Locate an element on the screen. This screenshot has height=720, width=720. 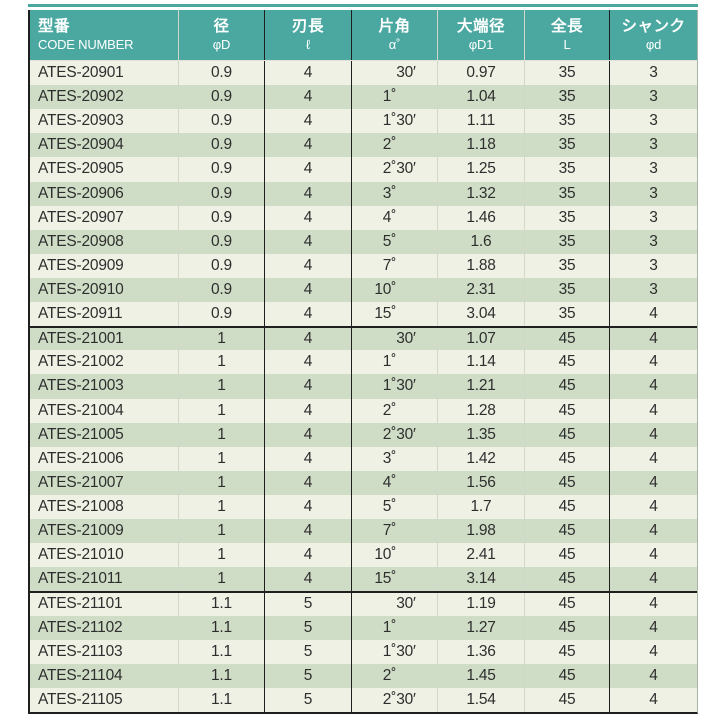
cell-overall-length: 35 is located at coordinates (567, 121).